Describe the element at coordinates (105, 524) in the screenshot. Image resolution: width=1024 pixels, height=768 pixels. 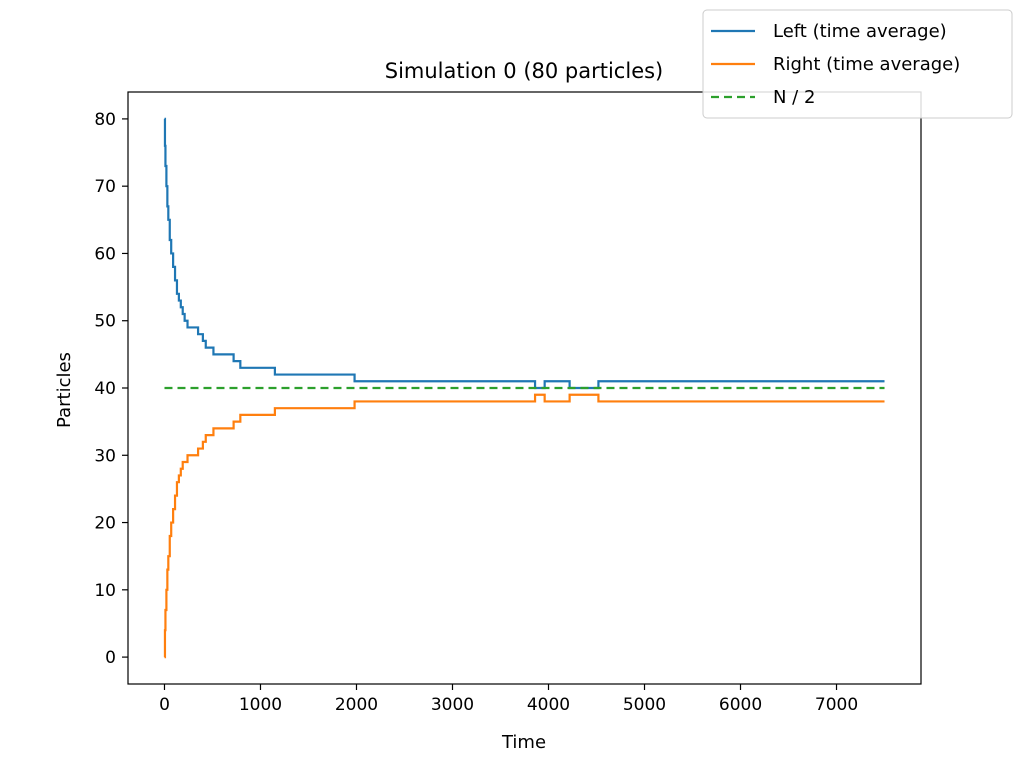
I see `y-tick-label: 20` at that location.